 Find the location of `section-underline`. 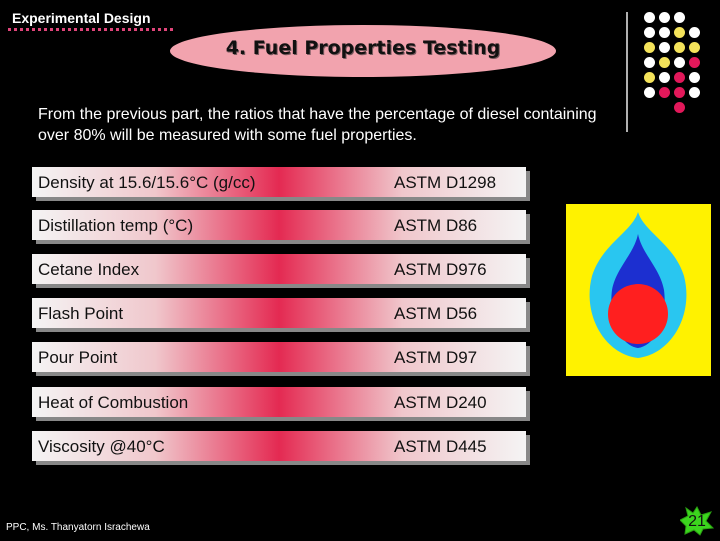

section-underline is located at coordinates (90, 29).